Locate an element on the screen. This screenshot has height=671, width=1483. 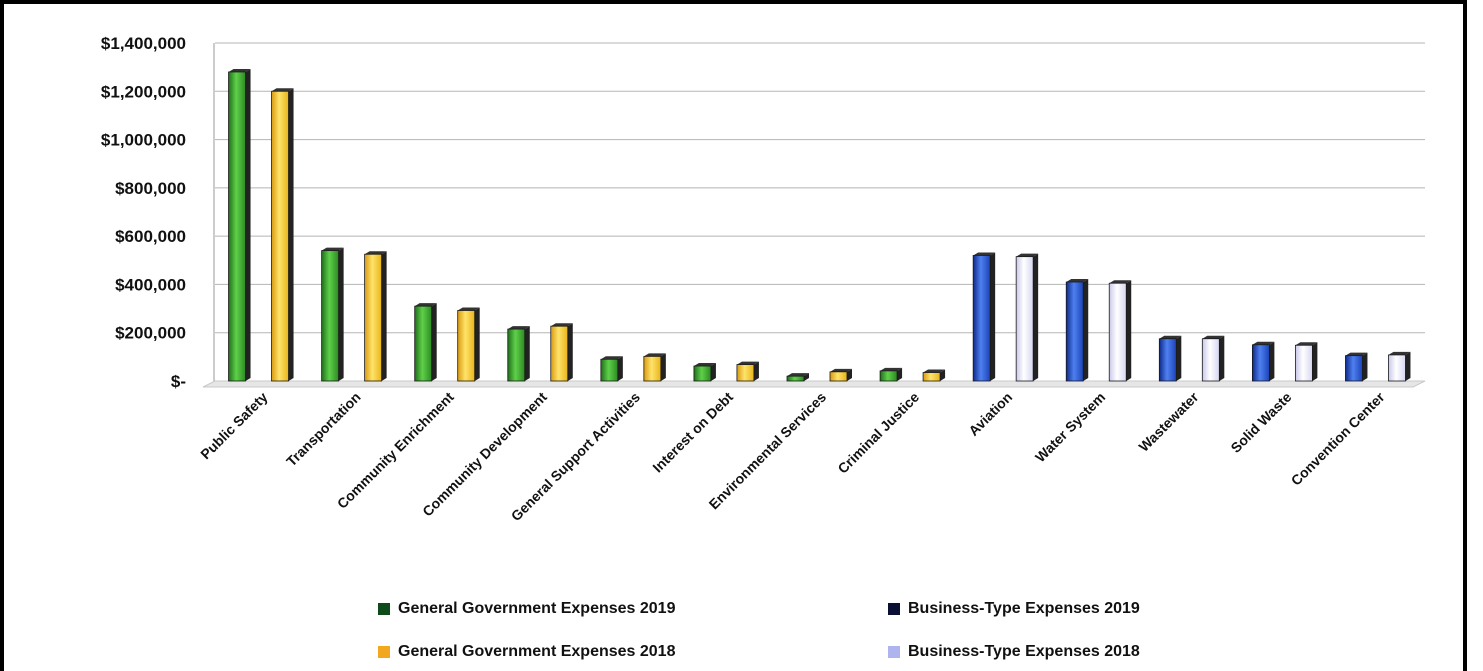
legend-item-gg2018: General Government Expenses 2018 is located at coordinates (526, 652).